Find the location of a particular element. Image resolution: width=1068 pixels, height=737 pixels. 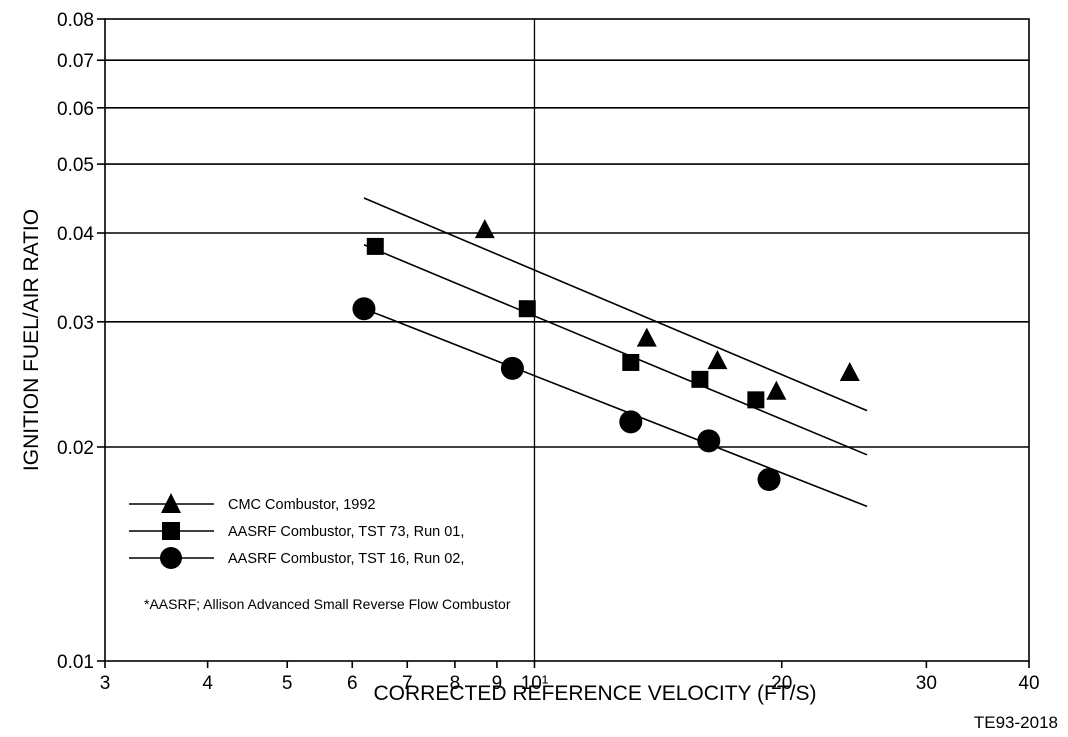

x-tick-label: 8 is located at coordinates (455, 683).